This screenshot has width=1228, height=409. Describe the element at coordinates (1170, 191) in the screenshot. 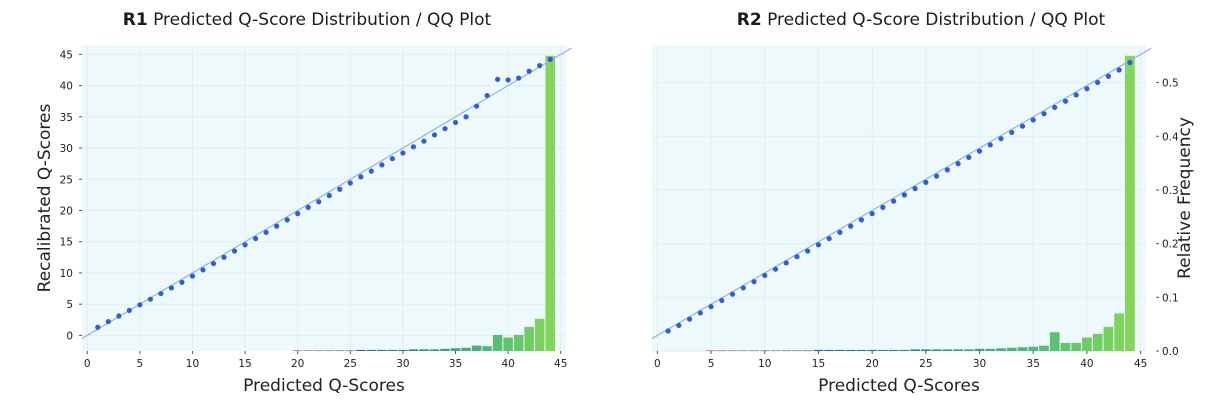

I see `y-tick-label: 0.3` at that location.